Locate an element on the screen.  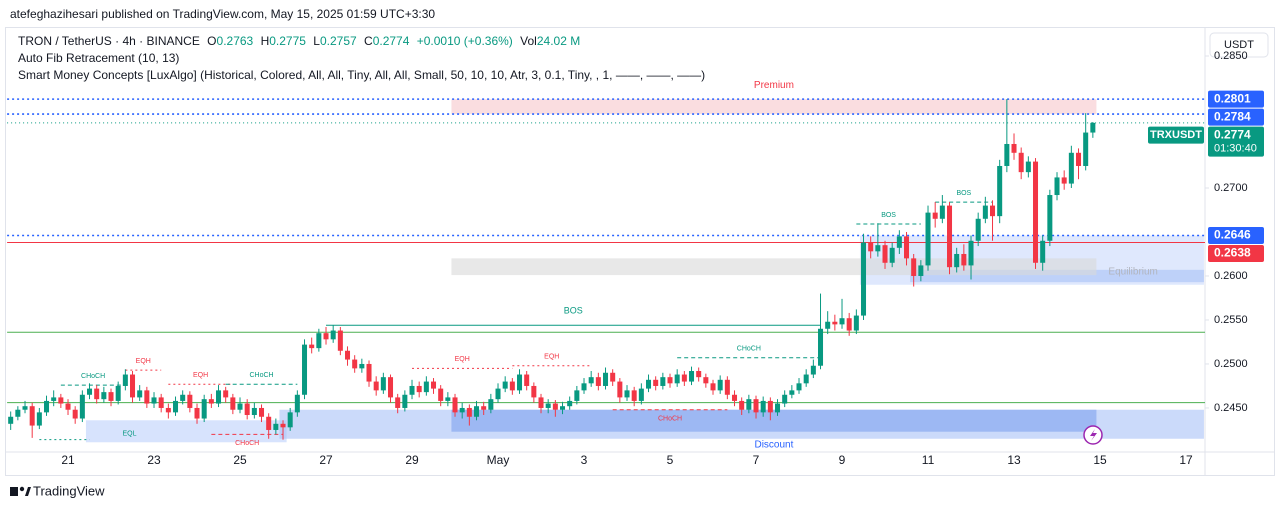
close-value: 0.2774 is located at coordinates (391, 41).